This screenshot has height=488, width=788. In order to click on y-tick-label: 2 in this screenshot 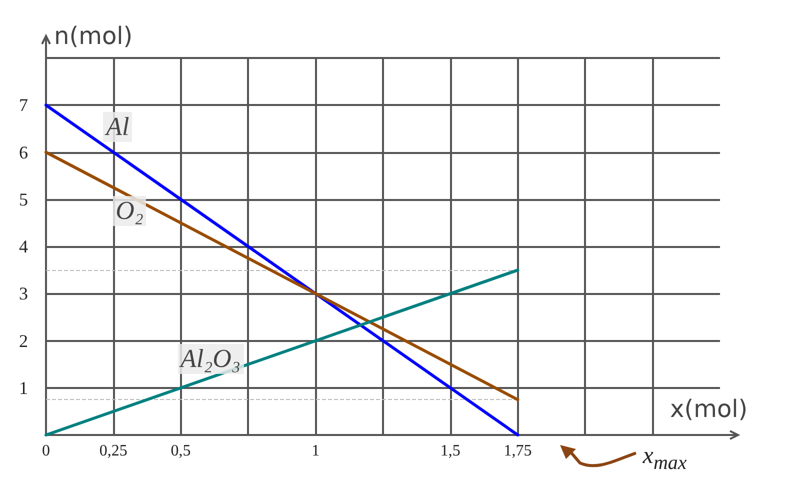, I will do `click(23, 340)`.